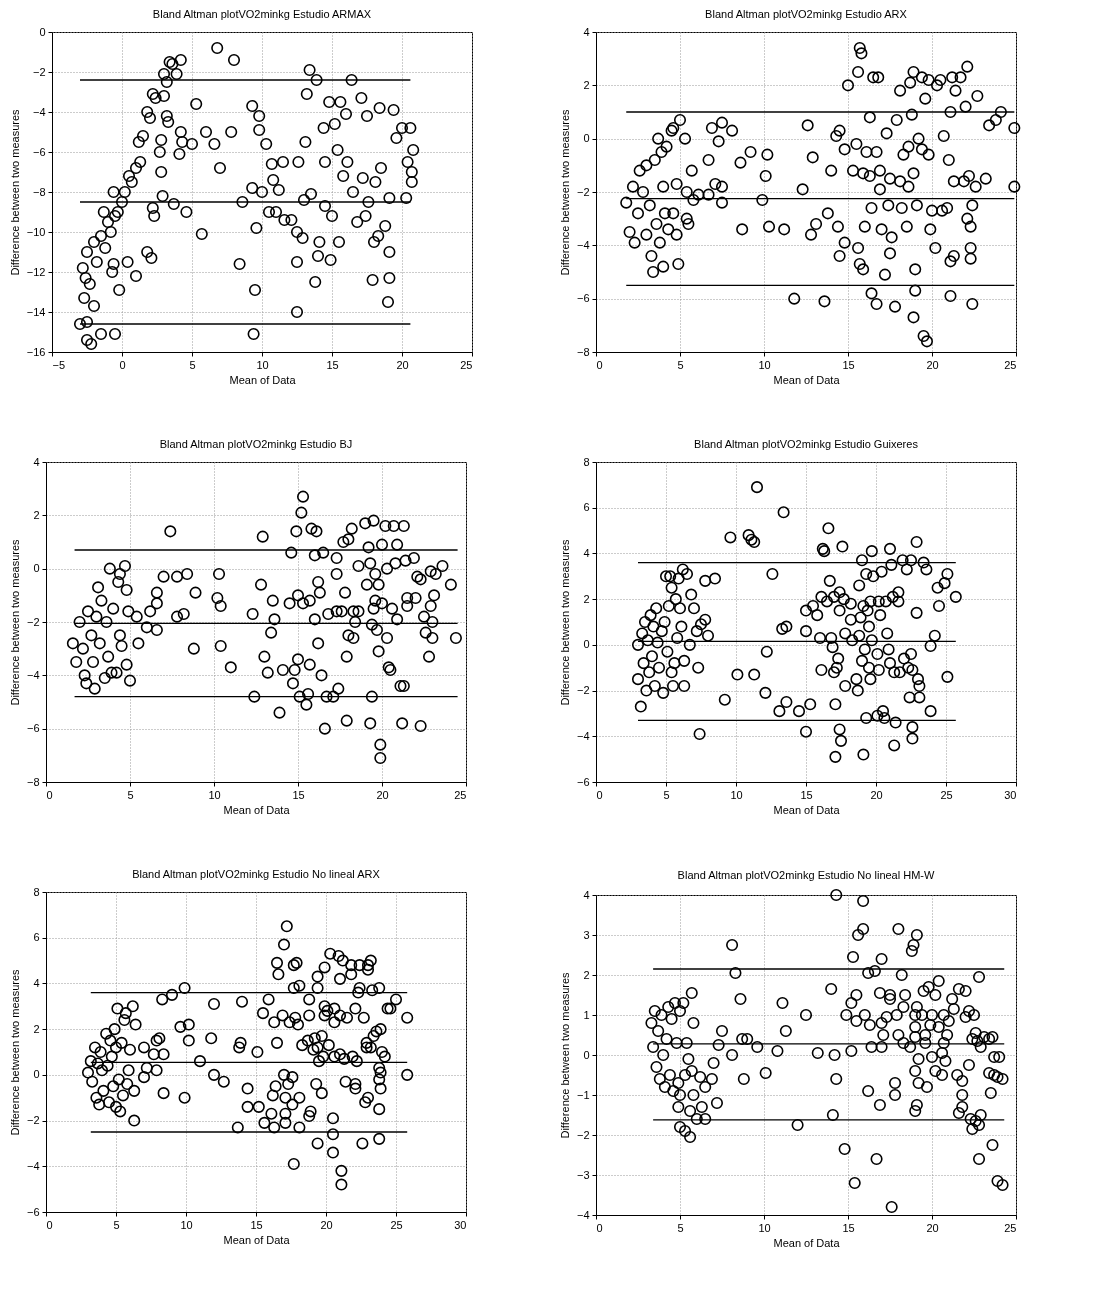 The height and width of the screenshot is (1292, 1101). What do you see at coordinates (36, 311) in the screenshot?
I see `y-tick-label: −14` at bounding box center [36, 311].